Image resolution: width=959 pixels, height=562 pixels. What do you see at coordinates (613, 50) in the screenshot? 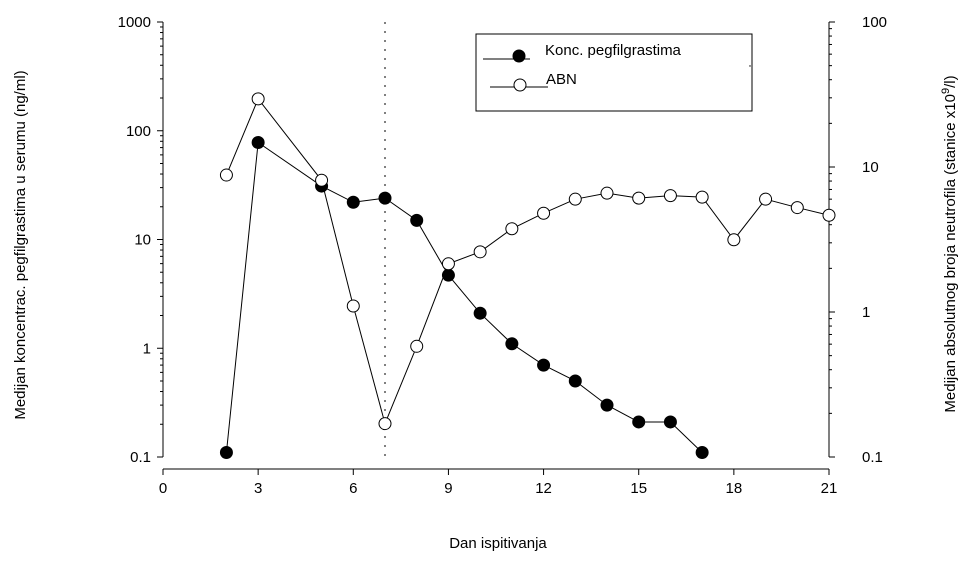
I see `legend-label-pegfilgrastim: Konc. pegfilgrastima` at bounding box center [613, 50].